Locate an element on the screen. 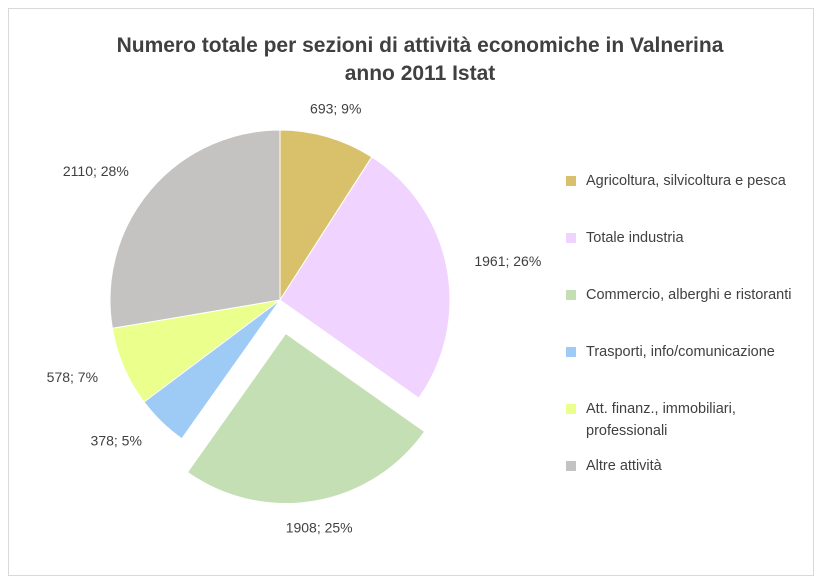  legend-entry: Totale industria is located at coordinates (683, 238).